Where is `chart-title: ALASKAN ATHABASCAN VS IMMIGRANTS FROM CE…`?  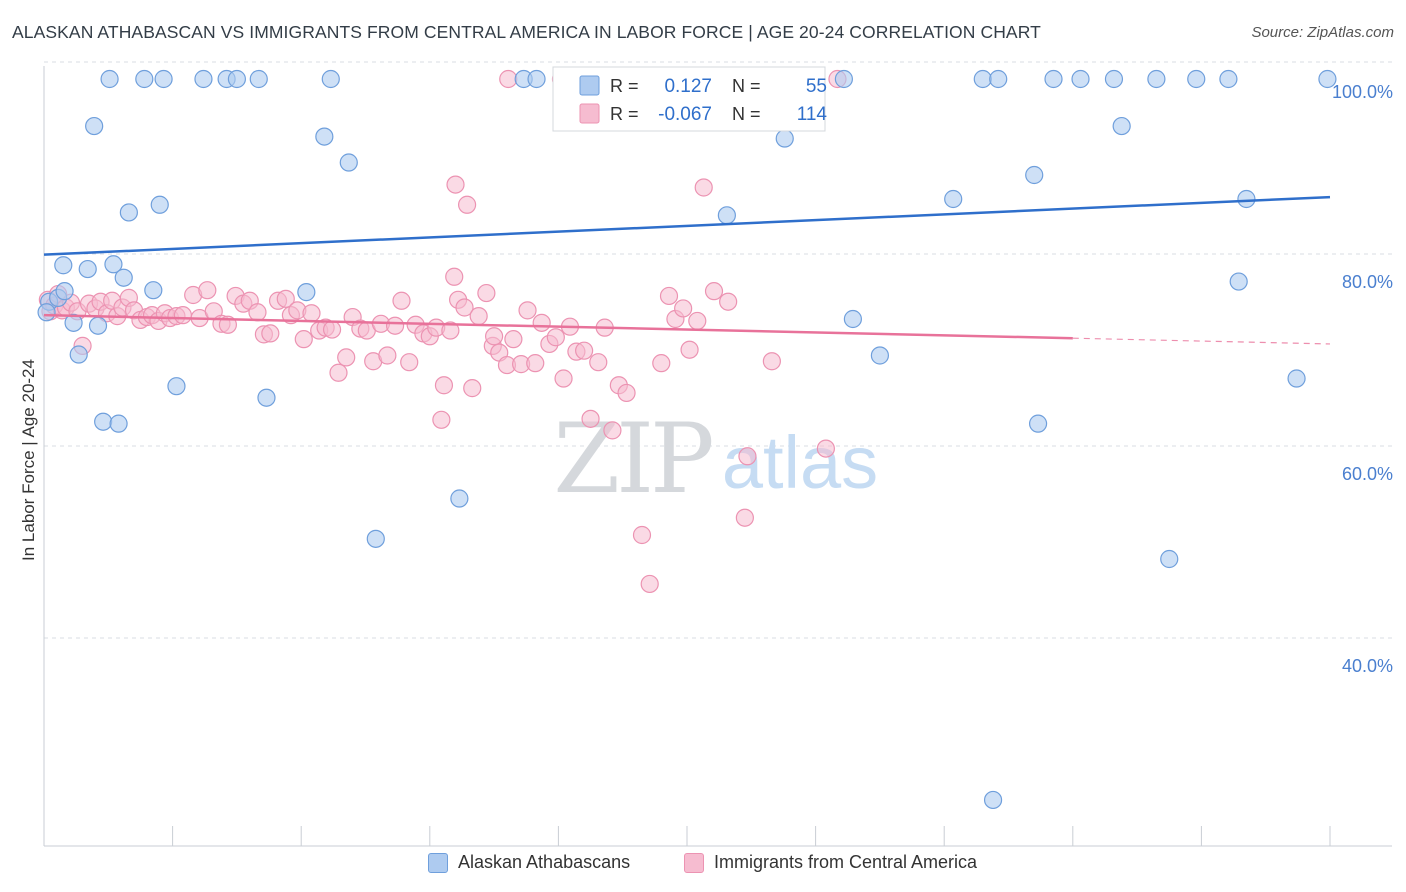
chart-title: ALASKAN ATHABASCAN VS IMMIGRANTS FROM CE… is located at coordinates (526, 32).